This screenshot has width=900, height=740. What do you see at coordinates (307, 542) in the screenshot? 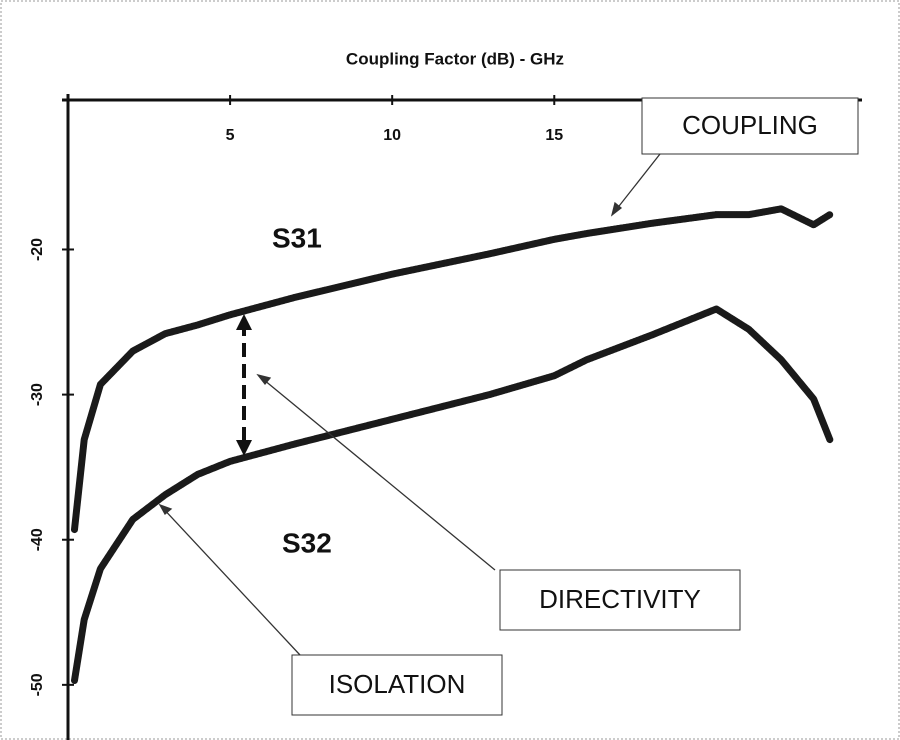
I see `series-label: S32` at bounding box center [307, 542].